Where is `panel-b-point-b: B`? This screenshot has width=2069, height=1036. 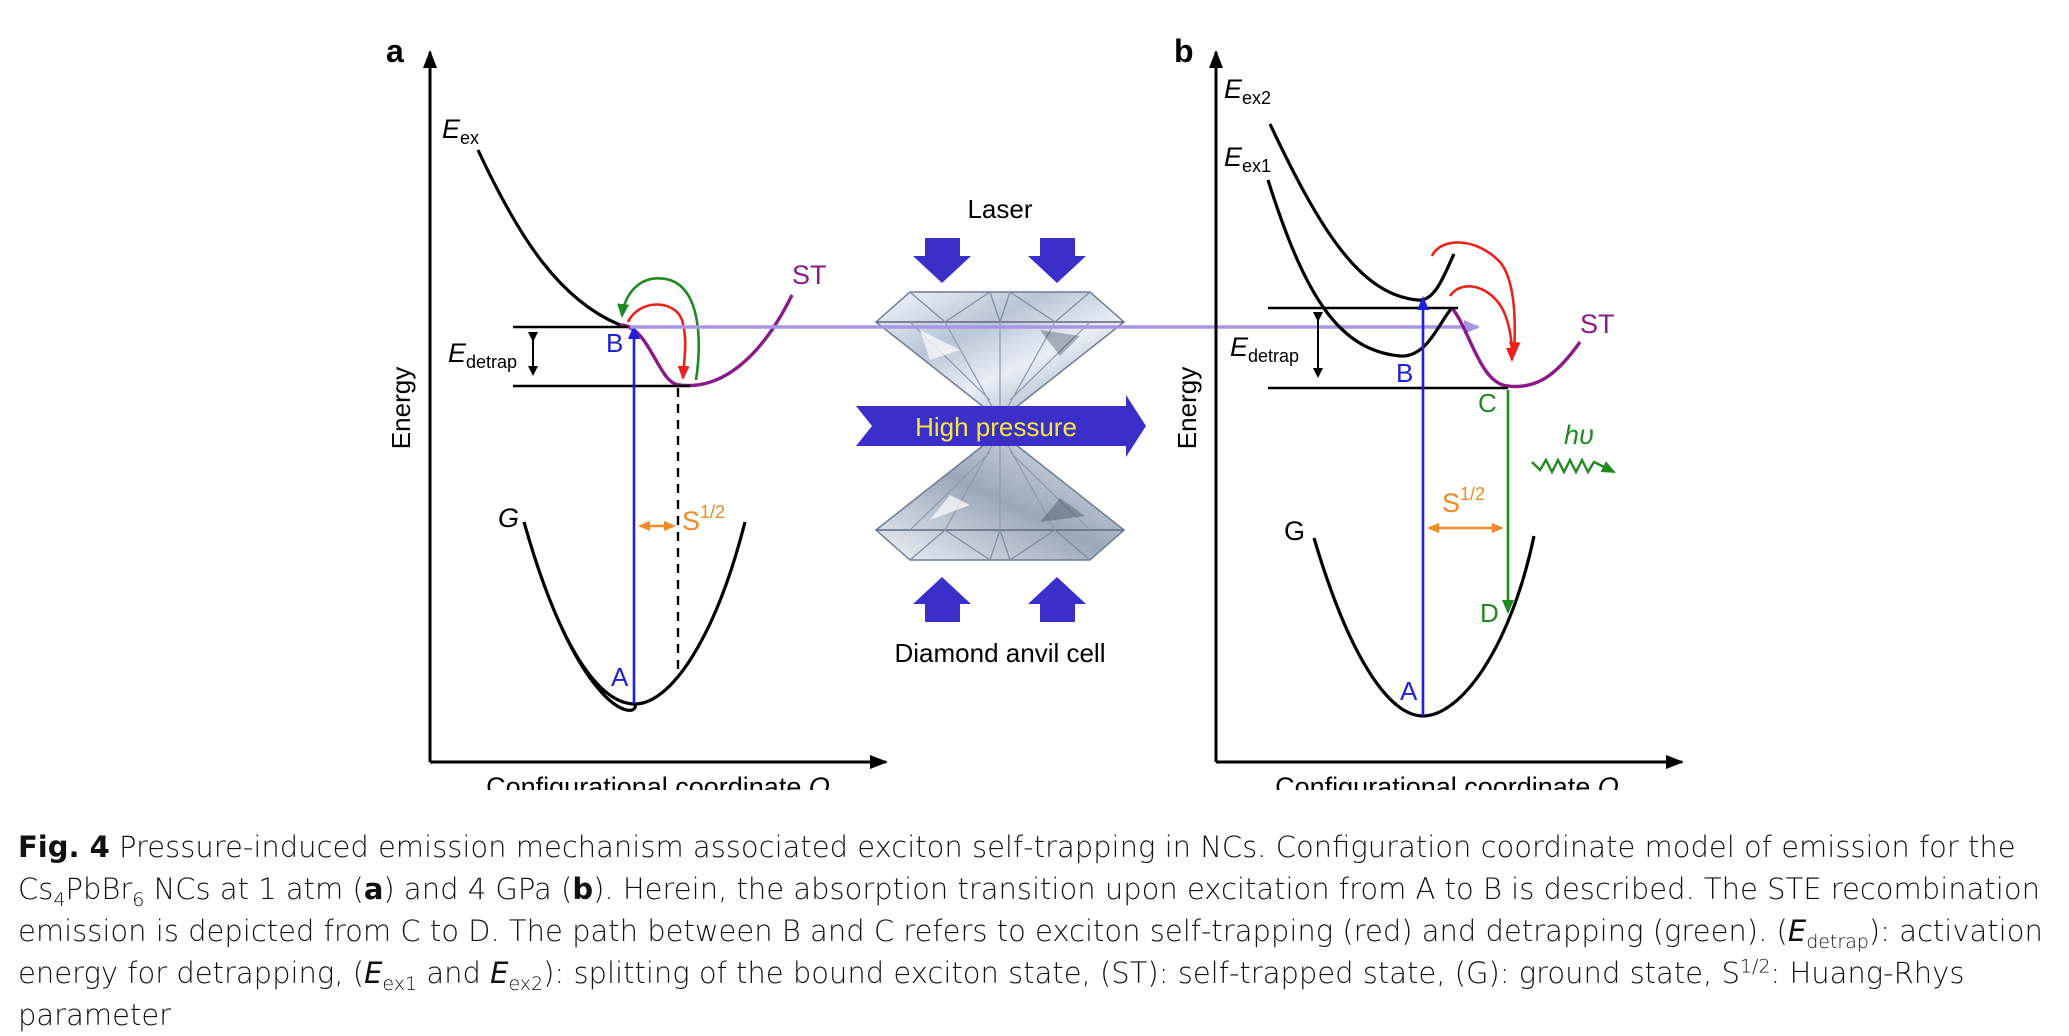
panel-b-point-b: B is located at coordinates (1404, 373).